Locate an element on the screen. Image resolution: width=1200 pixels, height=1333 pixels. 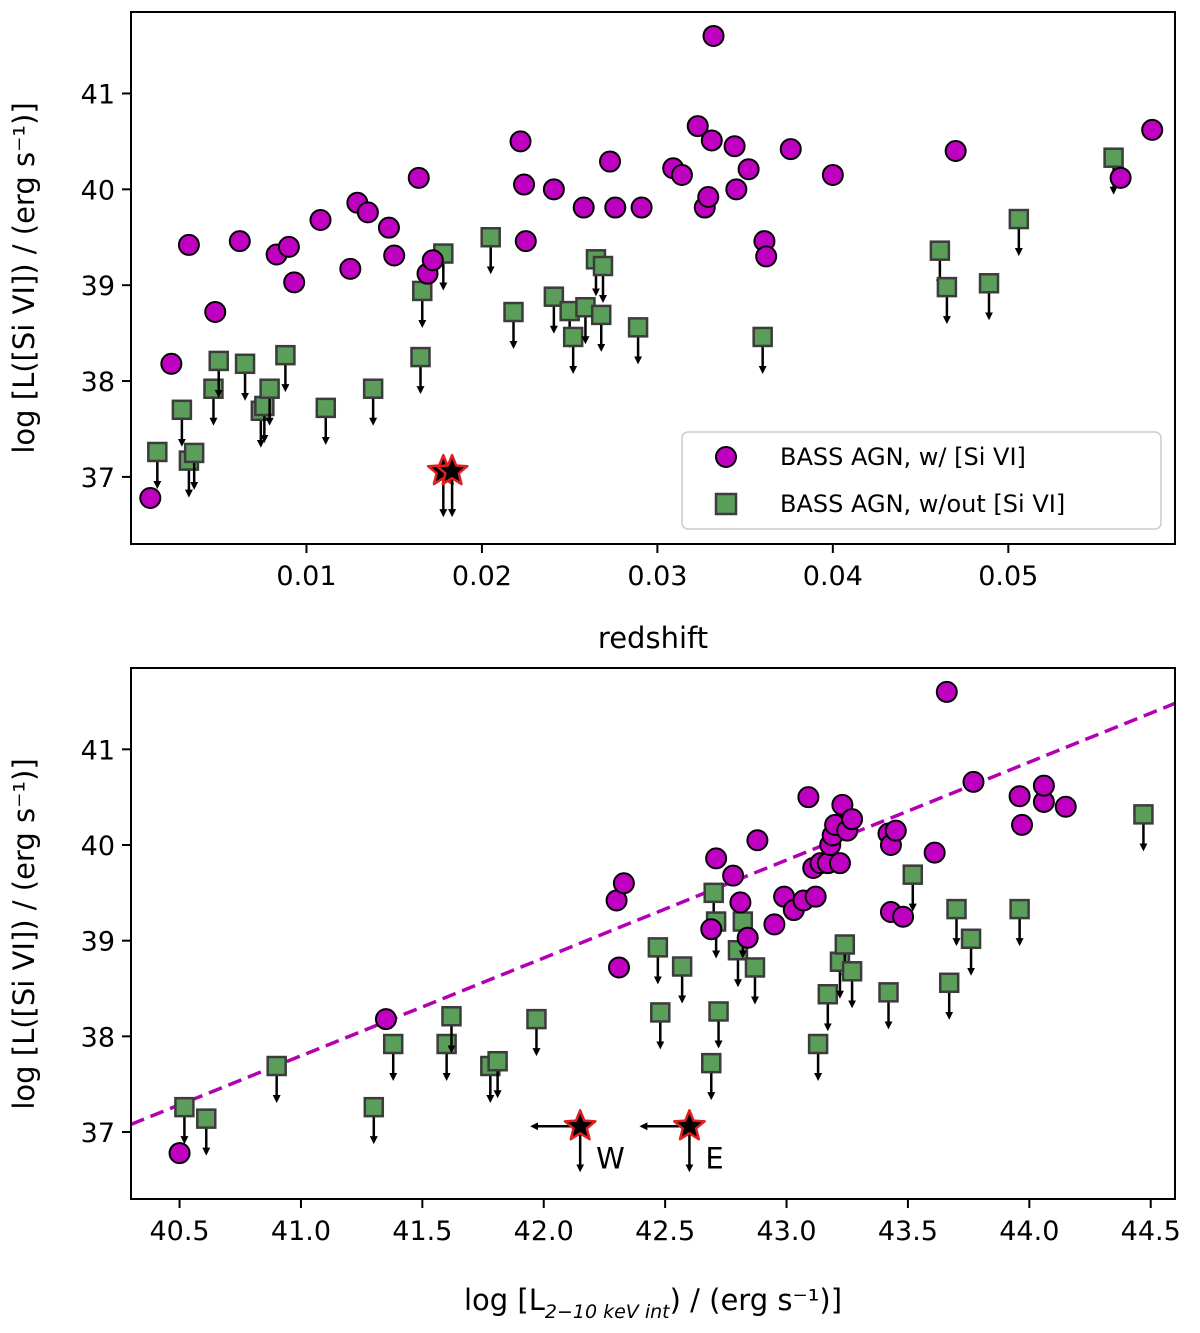
bottom-y-tick-label: 41 is located at coordinates (98, 750).